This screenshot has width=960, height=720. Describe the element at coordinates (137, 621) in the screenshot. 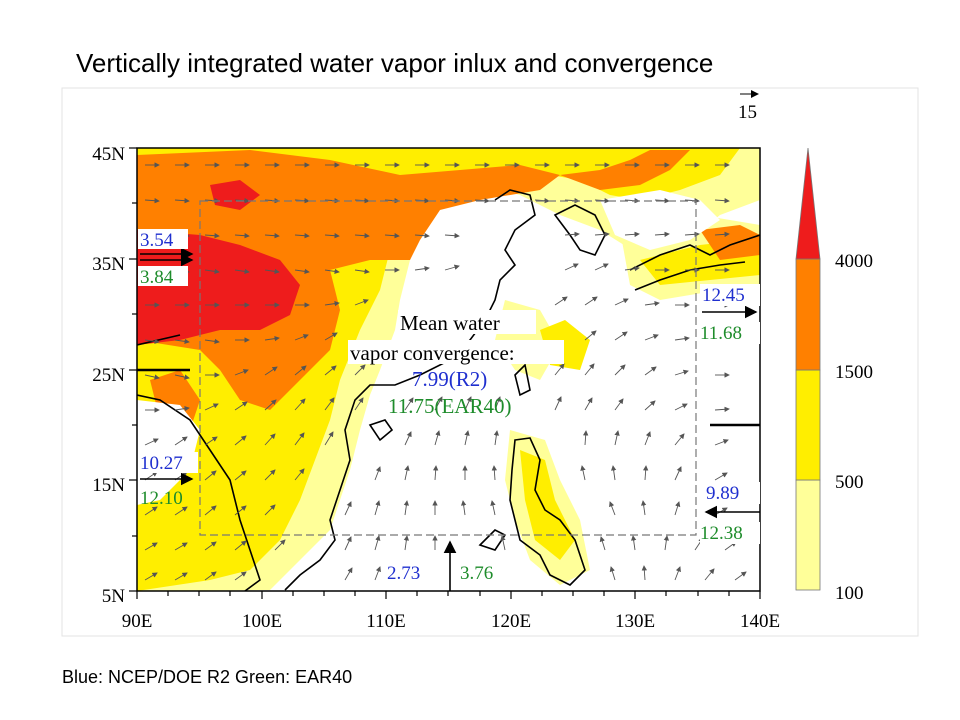

I see `lon-label-90e: 90E` at that location.